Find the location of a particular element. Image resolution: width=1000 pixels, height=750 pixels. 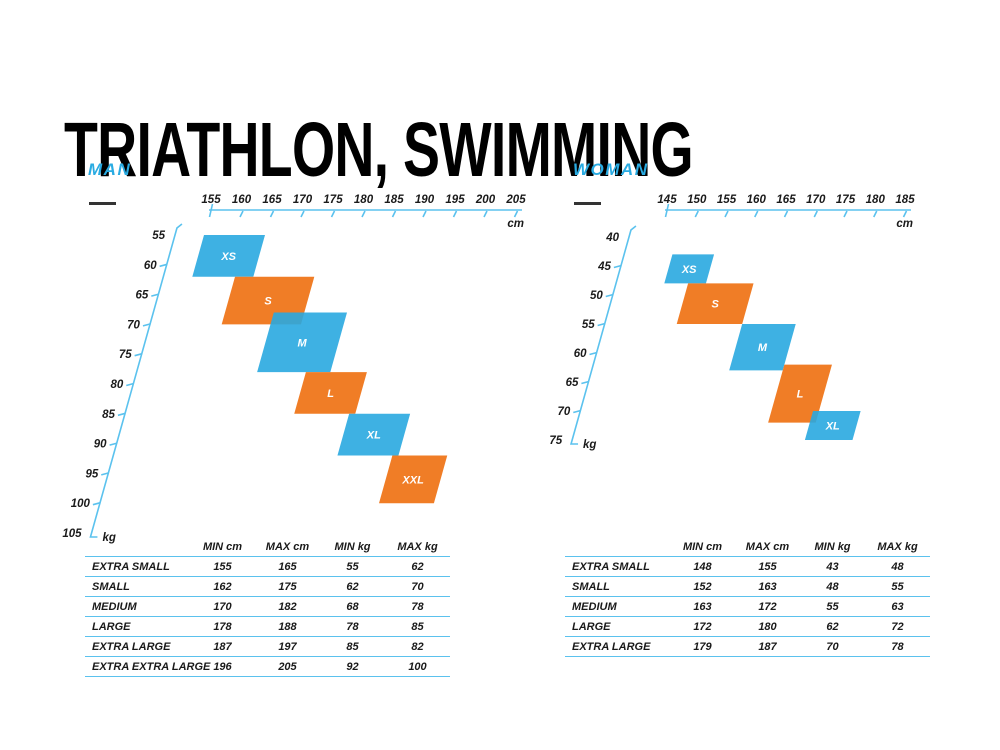

table-row-label: MEDIUM is located at coordinates (137, 607).